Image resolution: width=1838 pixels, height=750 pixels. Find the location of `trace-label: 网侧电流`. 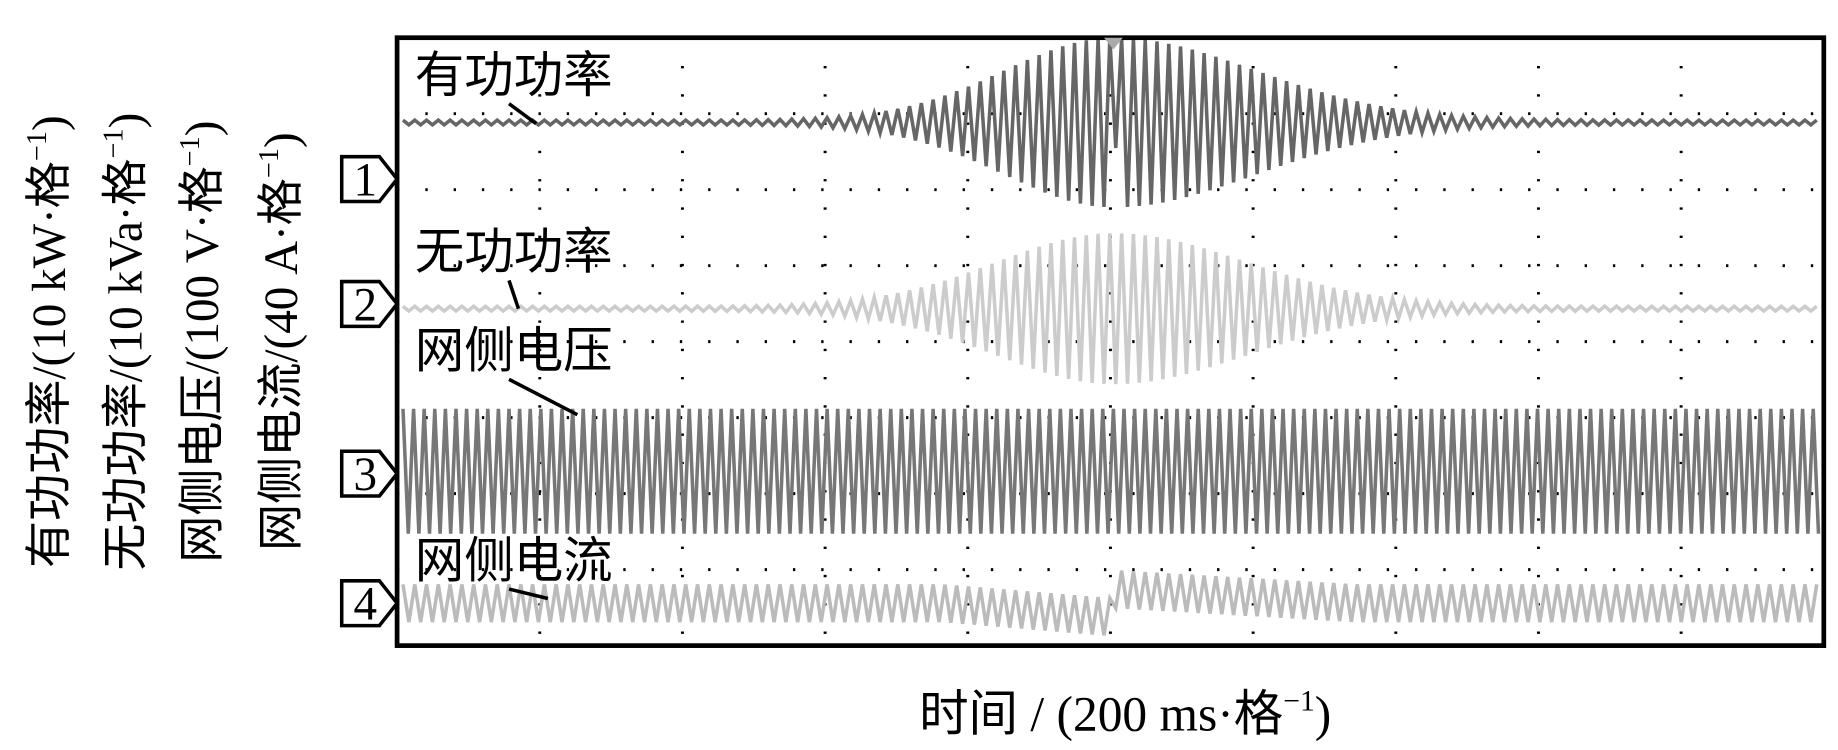

trace-label: 网侧电流 is located at coordinates (514, 560).